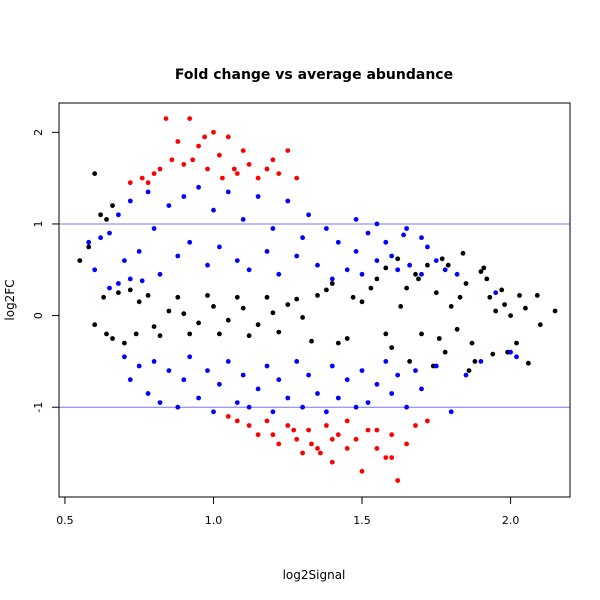  Describe the element at coordinates (287, 511) in the screenshot. I see `x-axis: 0.5 1.0 1.5 2.0` at that location.